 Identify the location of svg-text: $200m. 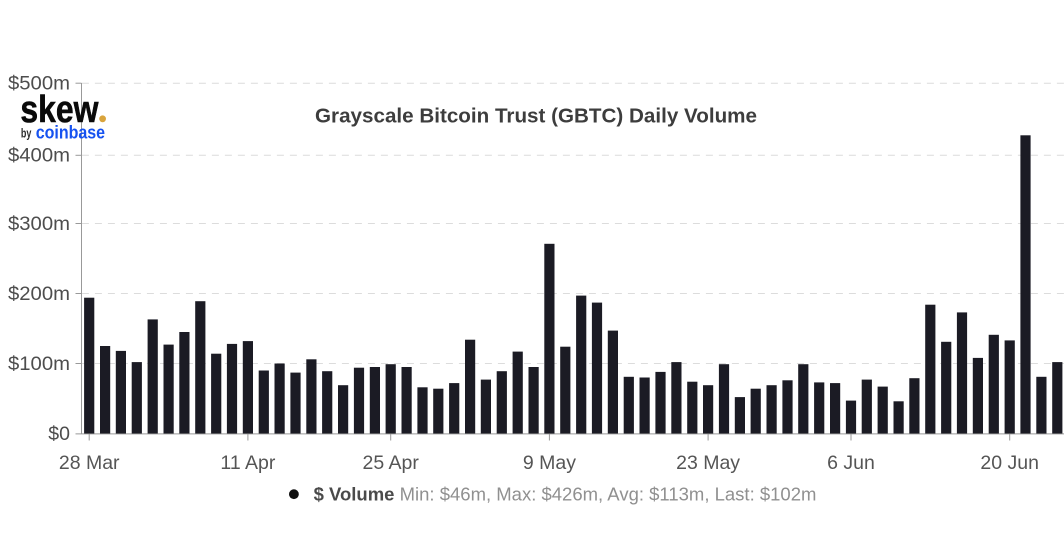
(39, 294).